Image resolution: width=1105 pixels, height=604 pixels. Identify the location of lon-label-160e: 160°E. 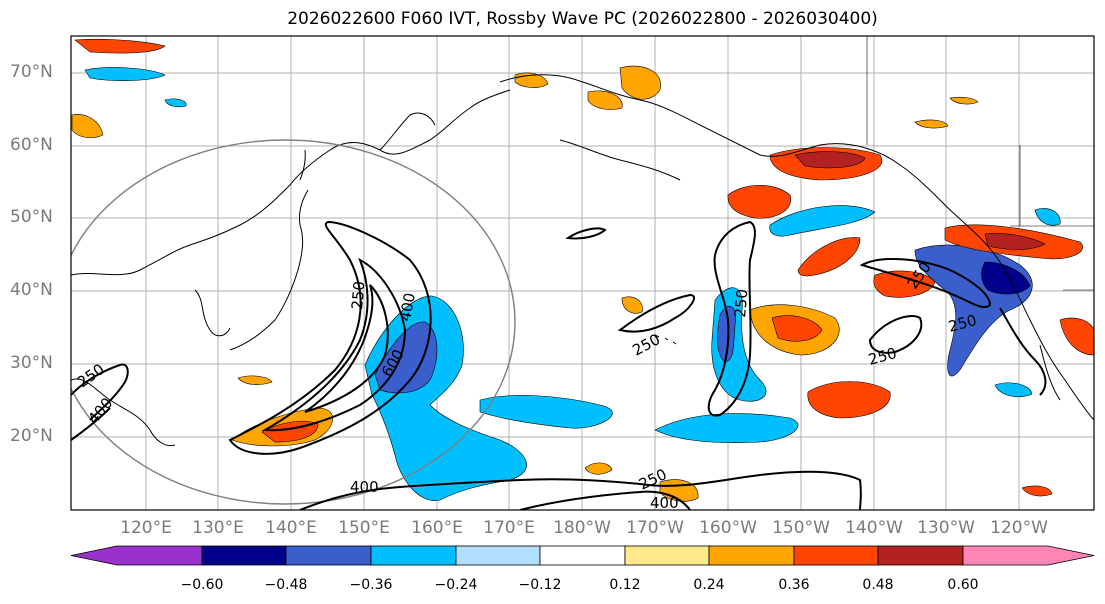
(437, 528).